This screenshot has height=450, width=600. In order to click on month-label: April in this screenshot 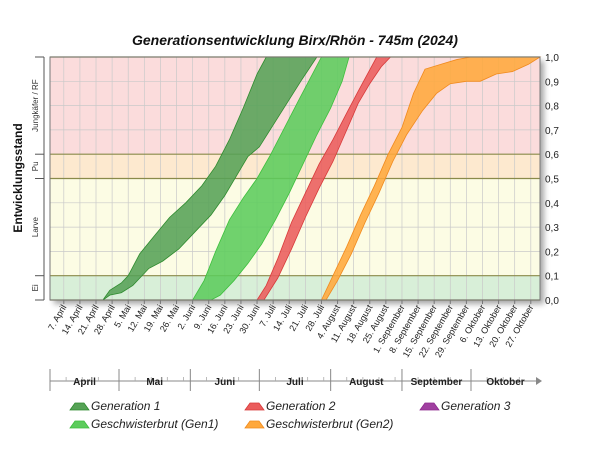, I will do `click(84, 382)`.